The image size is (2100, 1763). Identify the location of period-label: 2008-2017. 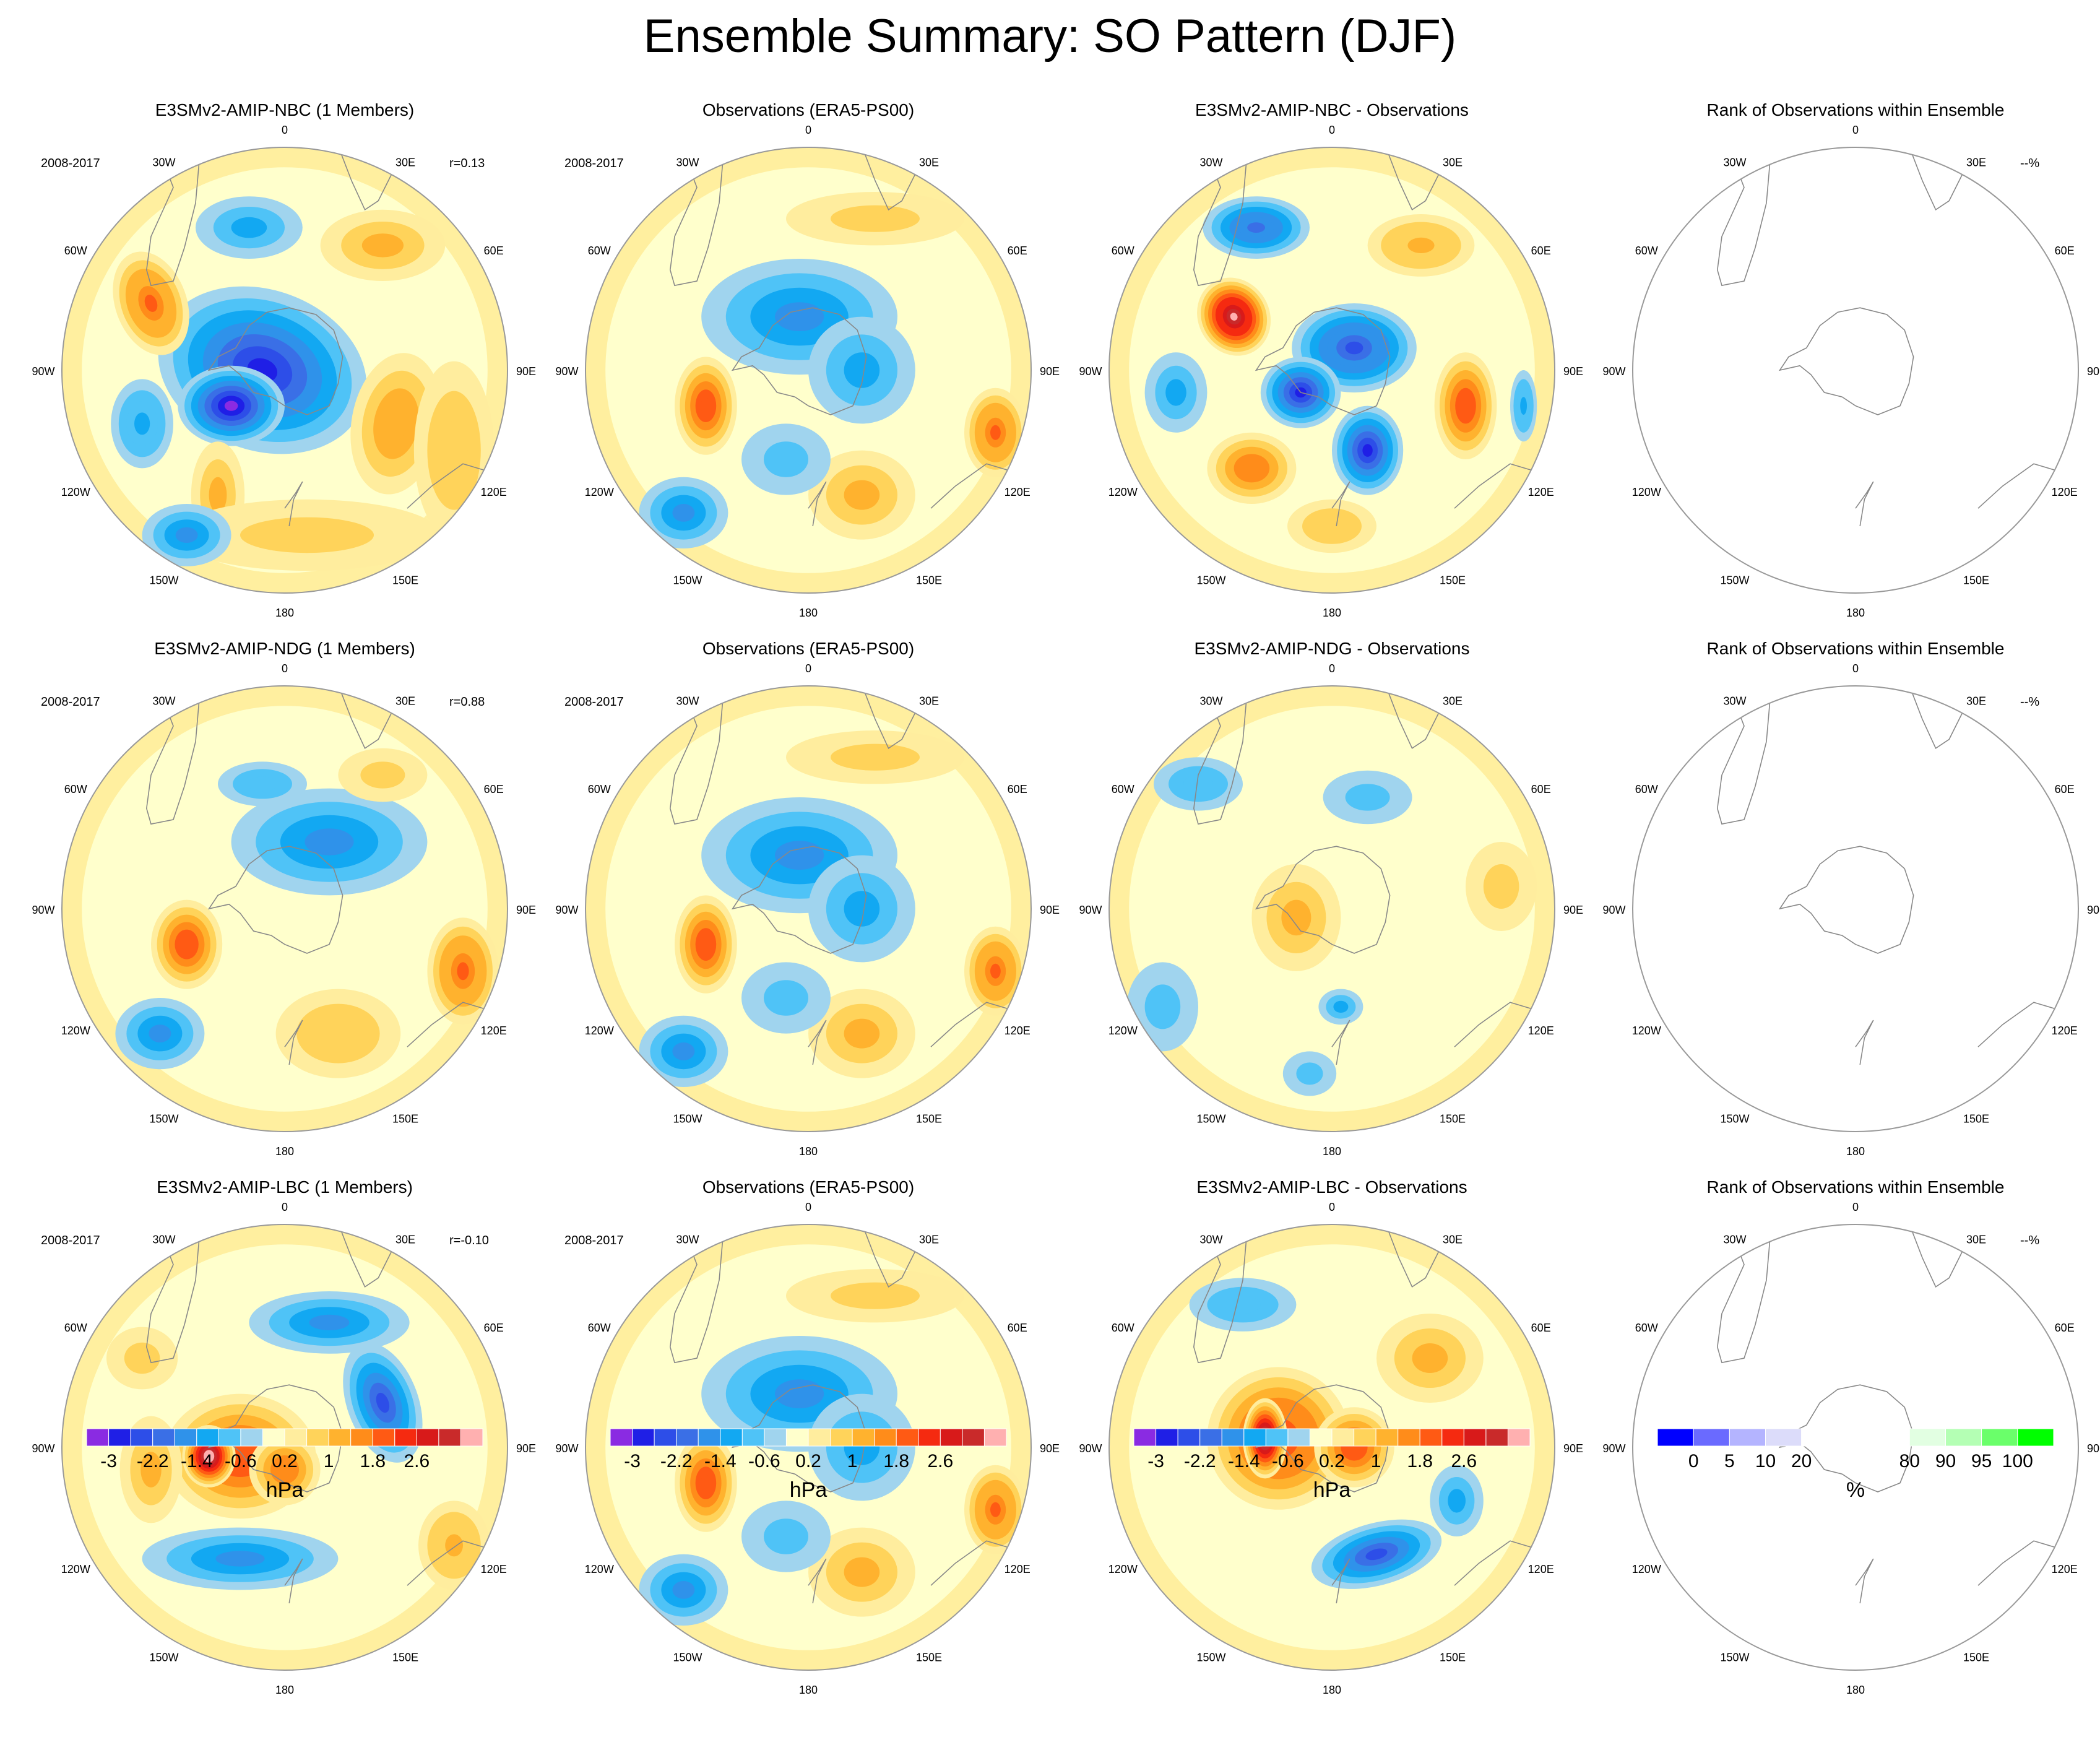
(70, 702).